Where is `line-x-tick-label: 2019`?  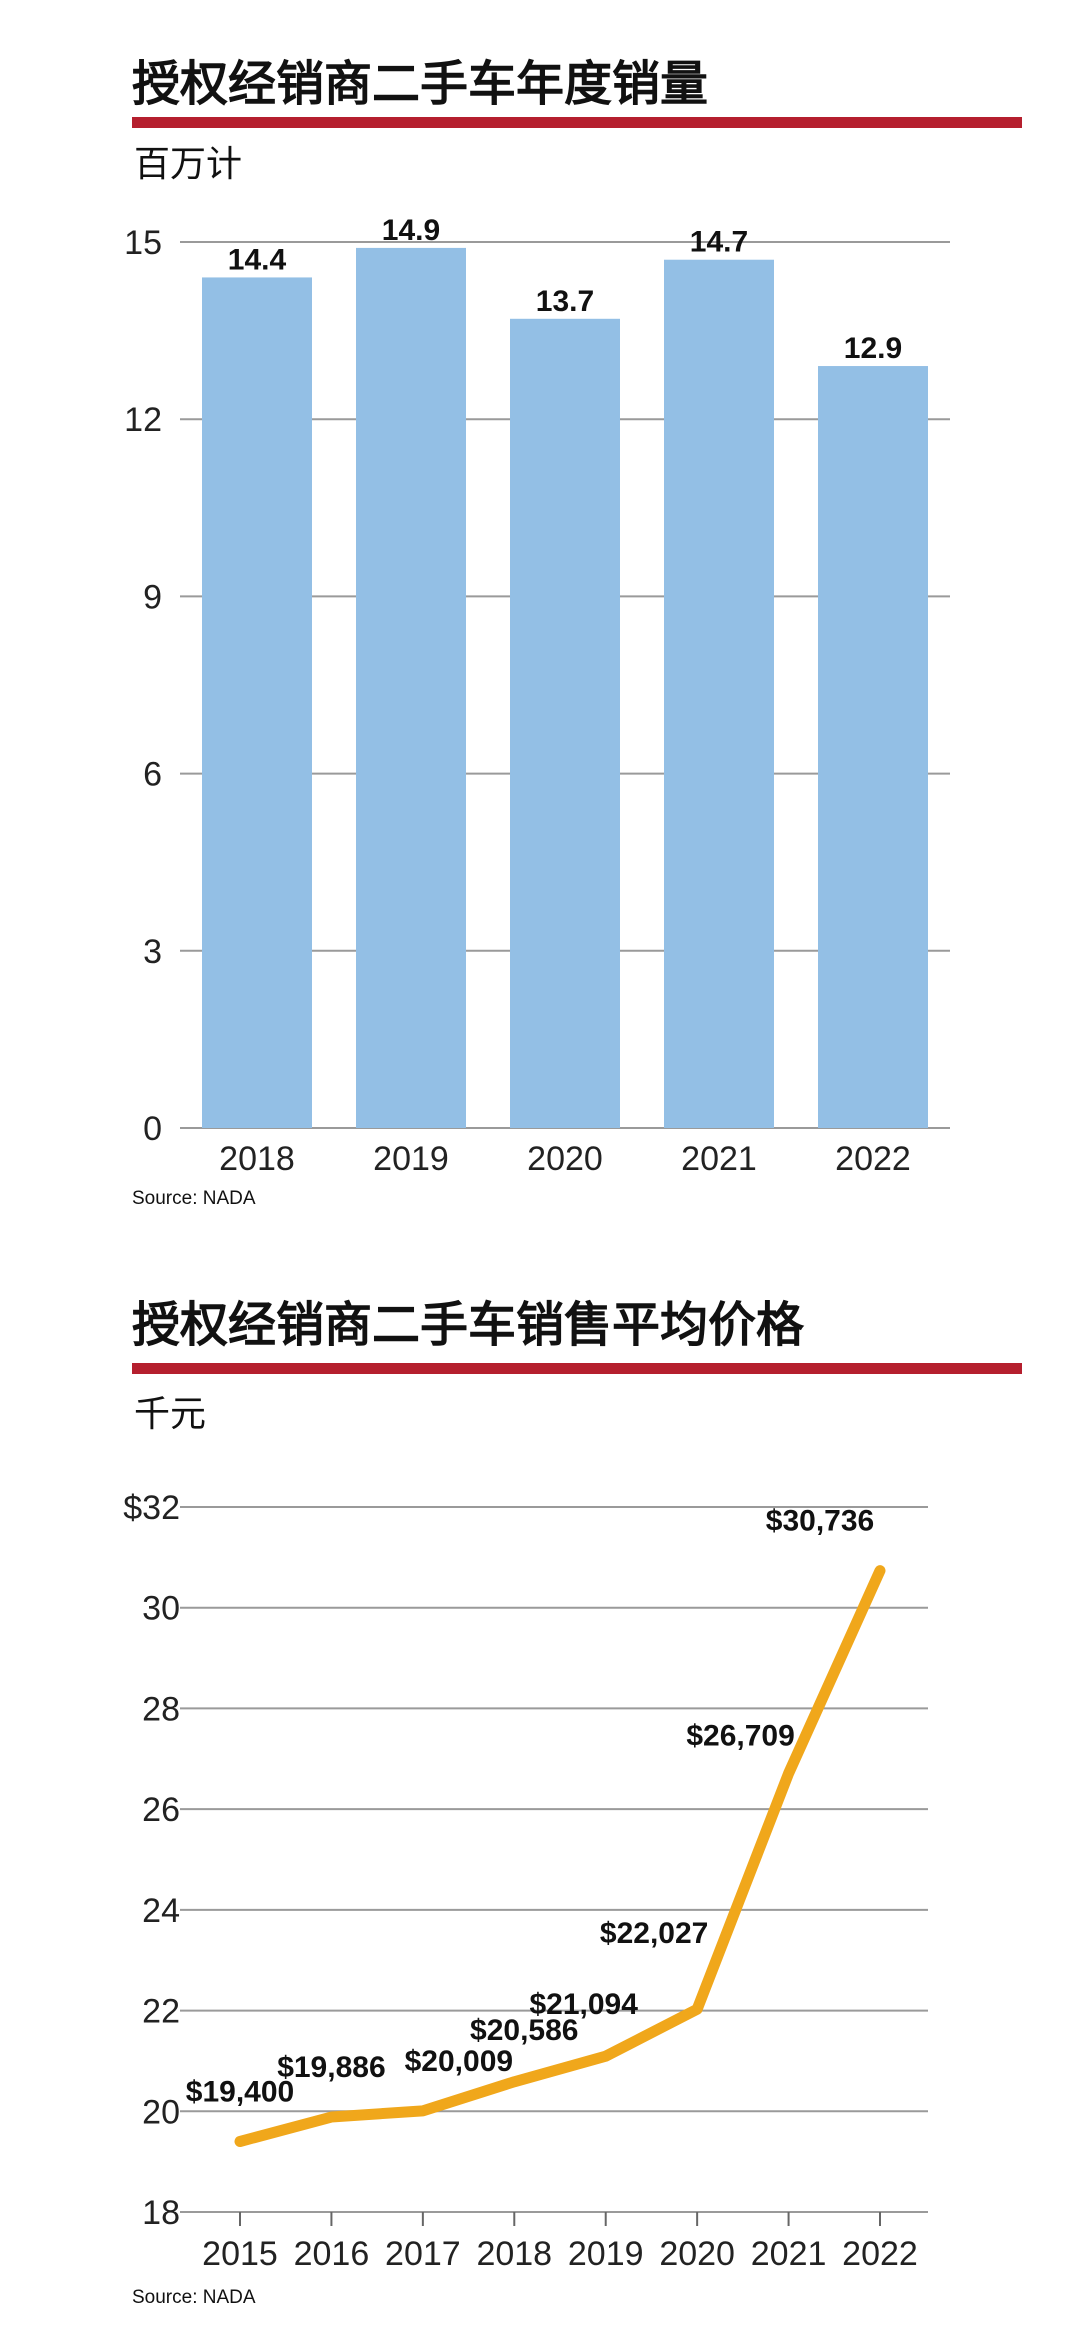
line-x-tick-label: 2019 is located at coordinates (606, 2254).